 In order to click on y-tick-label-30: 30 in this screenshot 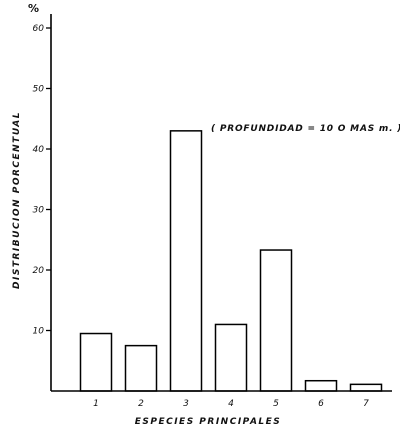, I will do `click(39, 211)`.